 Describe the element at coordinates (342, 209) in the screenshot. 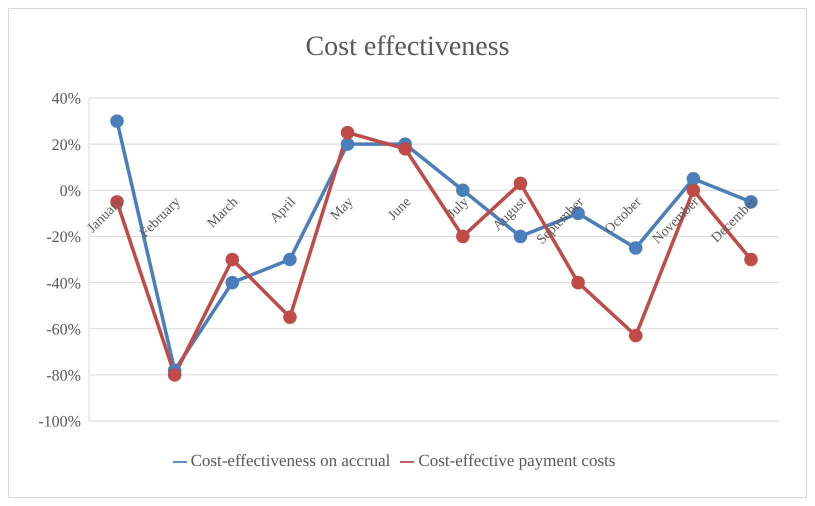

I see `x-tick-label: May` at that location.